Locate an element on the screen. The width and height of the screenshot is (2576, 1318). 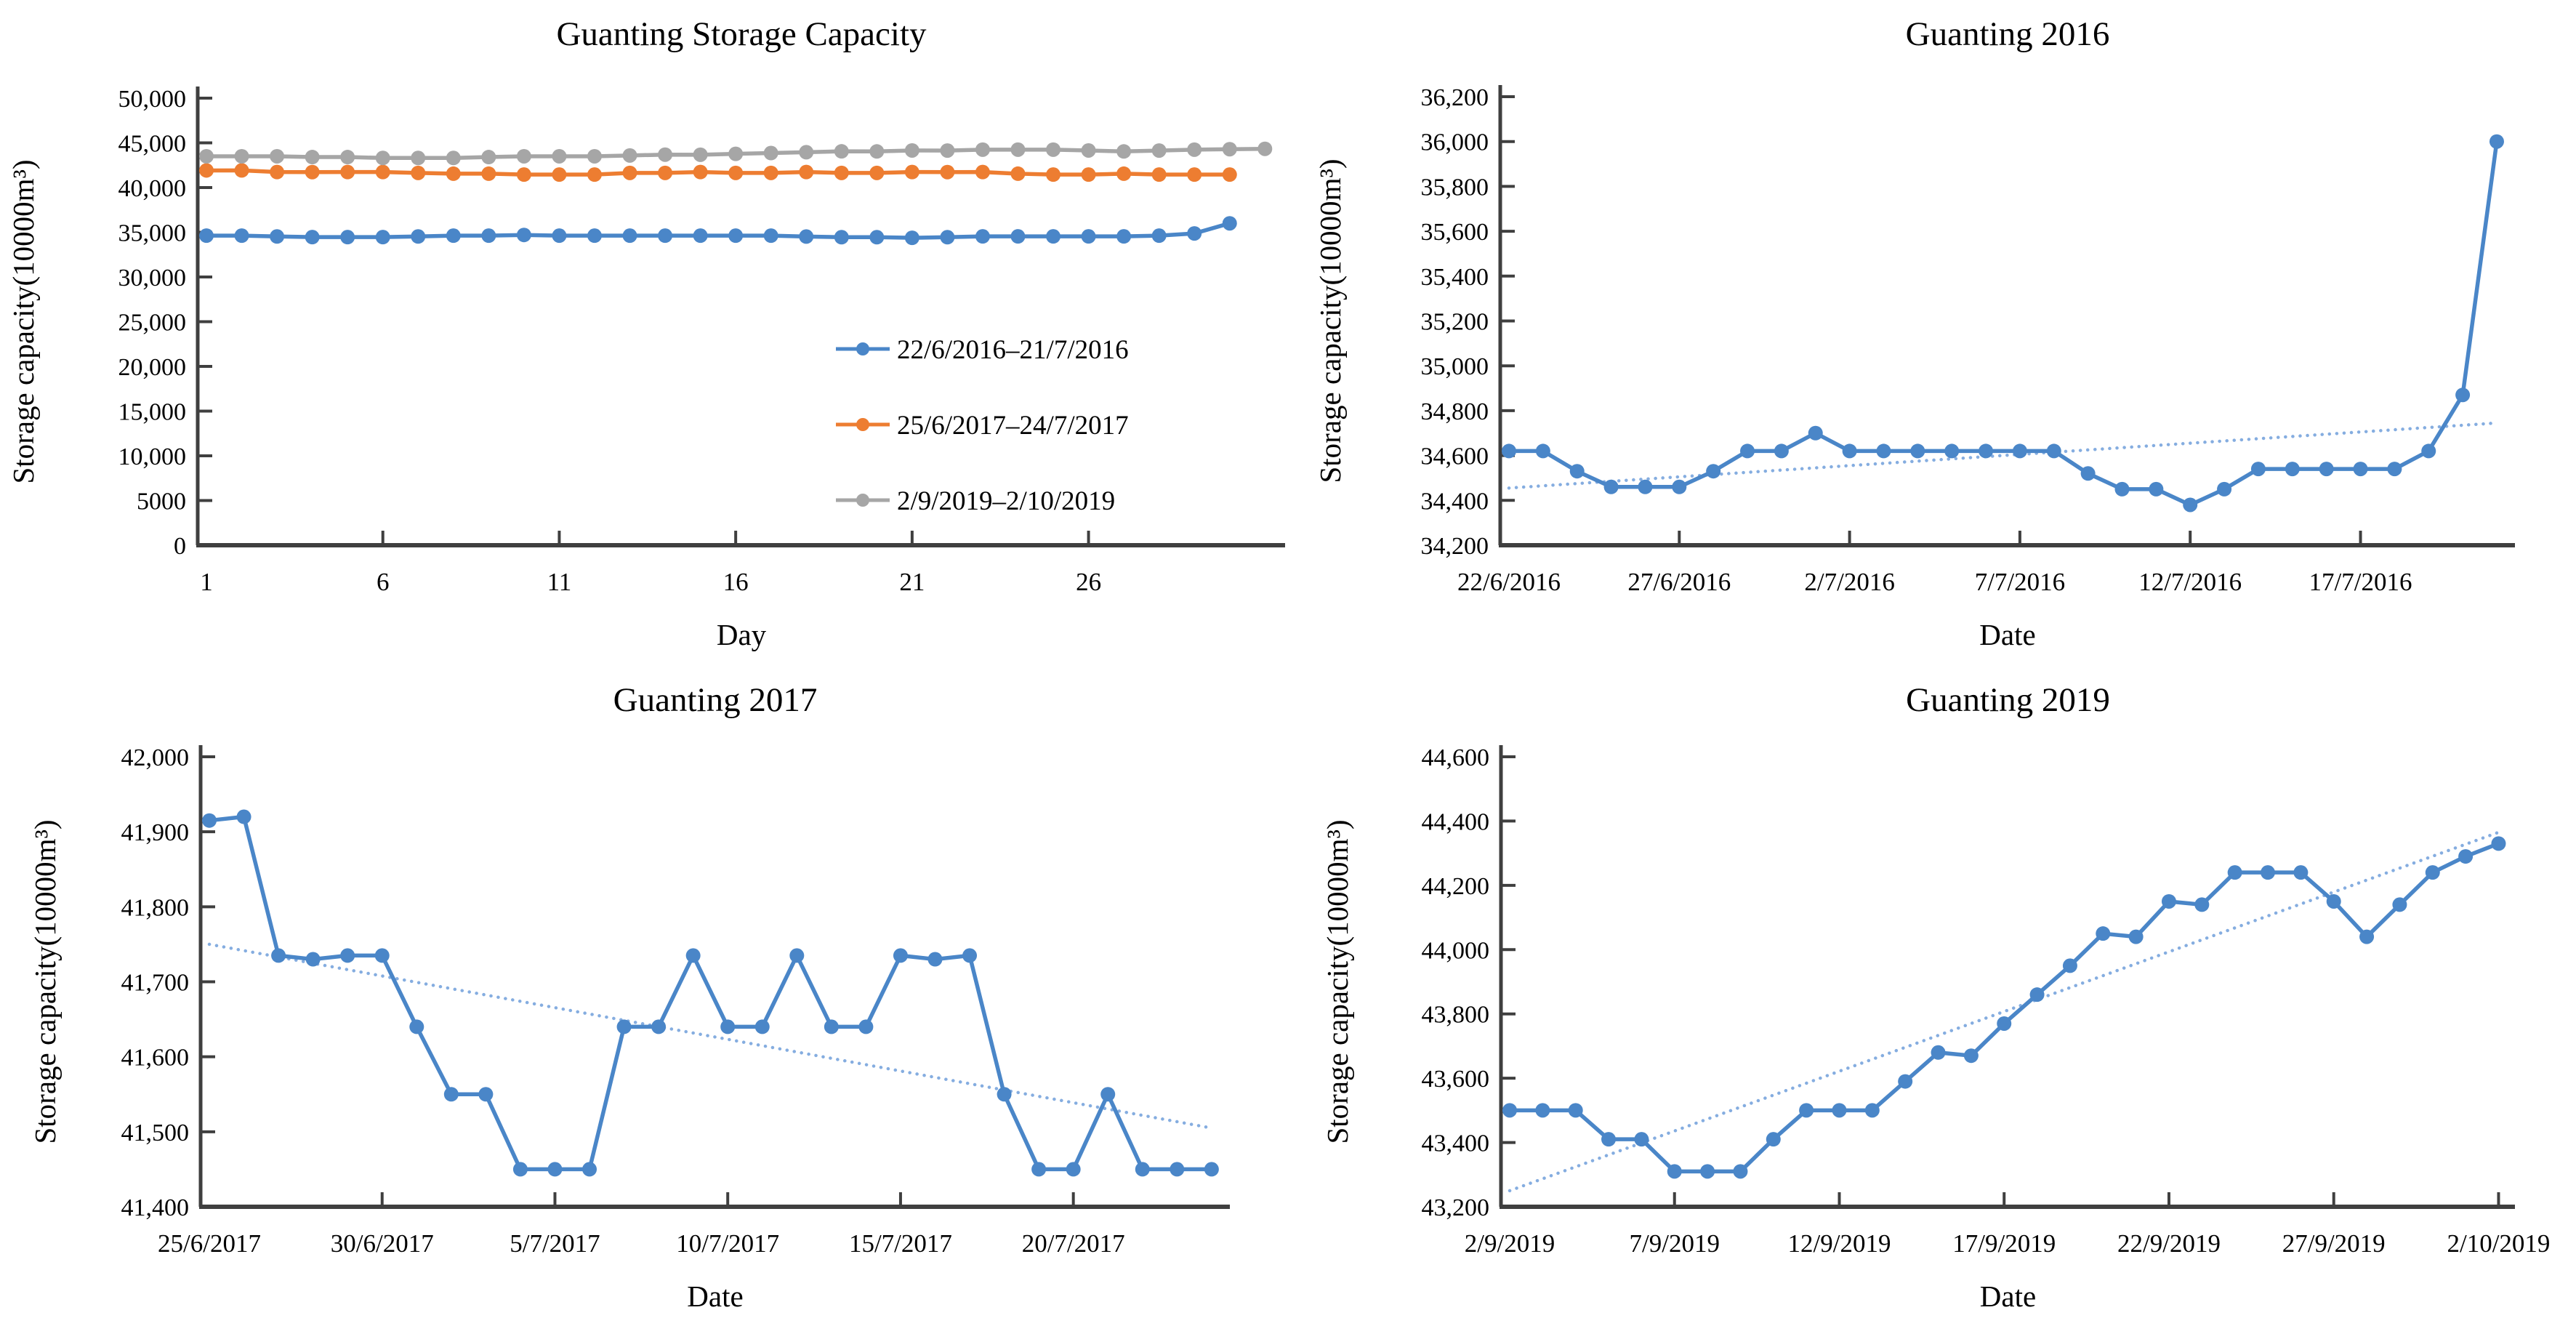
y-tick-label: 0 is located at coordinates (180, 546).